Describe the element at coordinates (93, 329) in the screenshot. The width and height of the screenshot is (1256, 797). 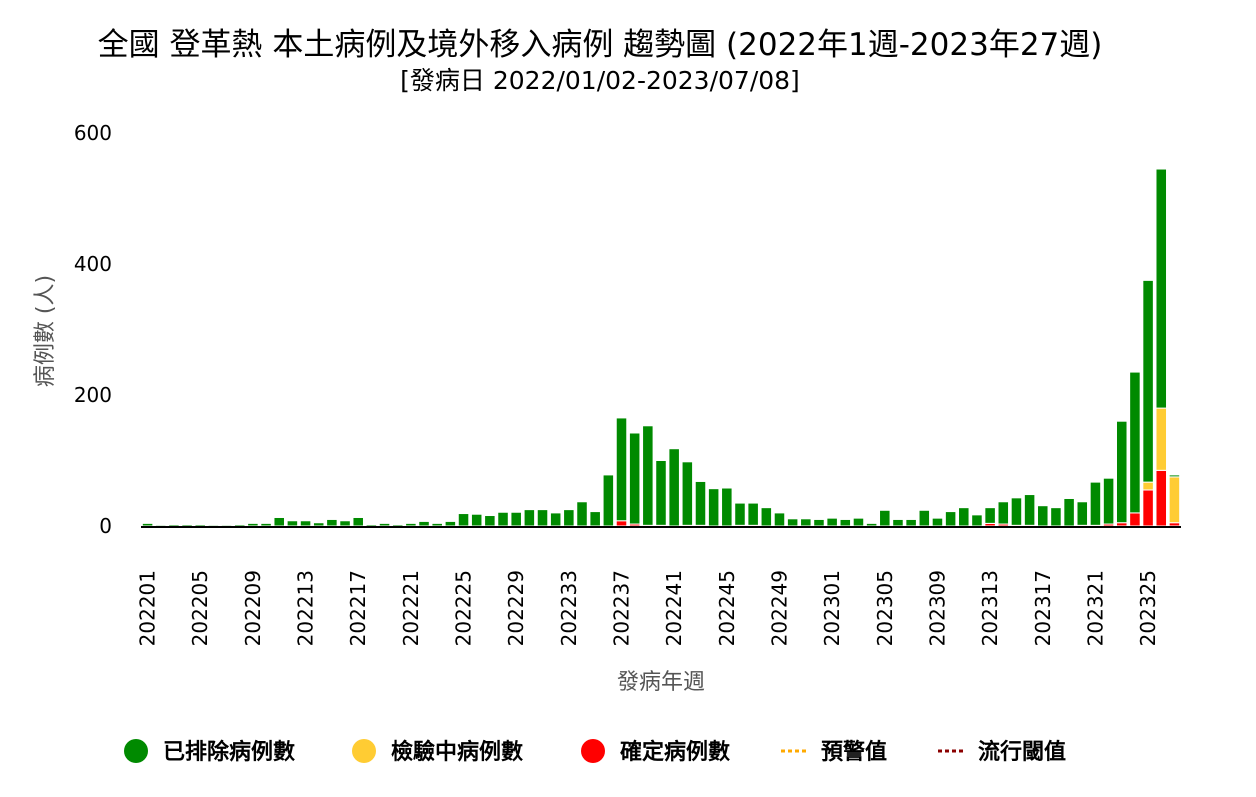
I see `y-axis: 0 200 400 600` at that location.